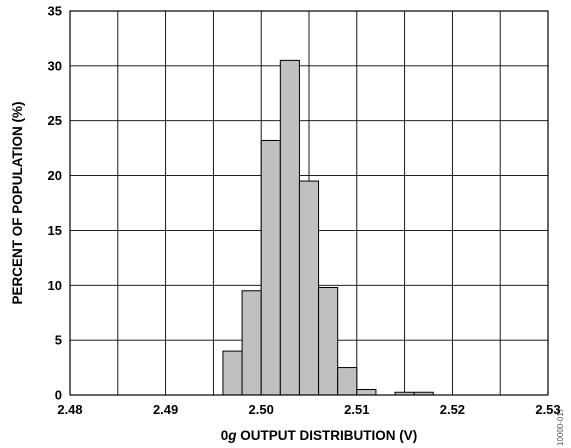 This screenshot has width=571, height=448. I want to click on x-tick-label: 2.53, so click(547, 409).